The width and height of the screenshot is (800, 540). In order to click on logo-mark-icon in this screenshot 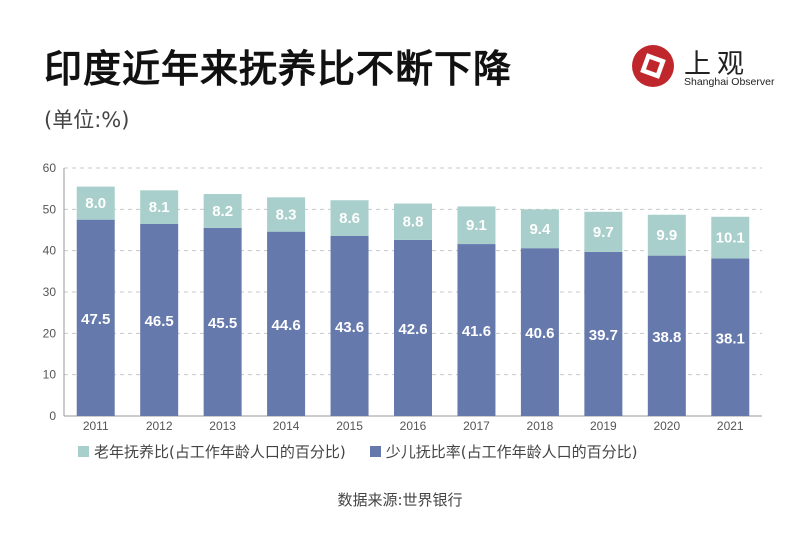, I will do `click(653, 66)`.